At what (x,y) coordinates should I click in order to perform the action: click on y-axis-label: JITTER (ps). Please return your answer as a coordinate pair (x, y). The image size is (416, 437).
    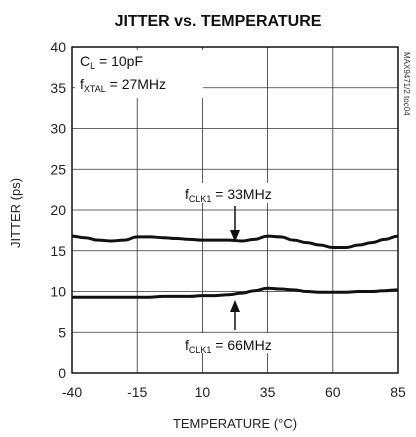
    Looking at the image, I should click on (15, 213).